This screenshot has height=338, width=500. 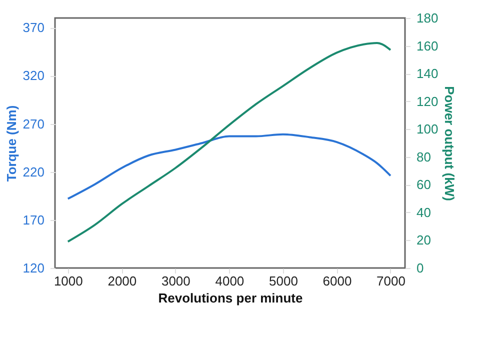 What do you see at coordinates (122, 281) in the screenshot?
I see `x-tick-label: 2000` at bounding box center [122, 281].